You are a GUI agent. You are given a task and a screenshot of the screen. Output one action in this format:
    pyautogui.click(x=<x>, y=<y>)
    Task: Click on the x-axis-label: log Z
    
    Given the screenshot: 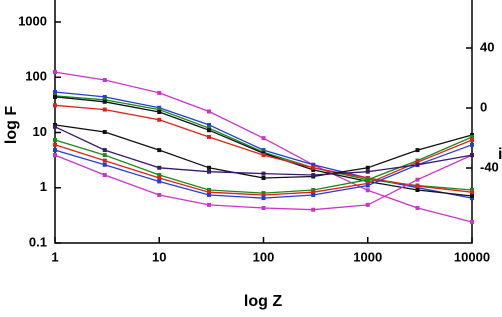 What is the action you would take?
    pyautogui.click(x=263, y=301)
    